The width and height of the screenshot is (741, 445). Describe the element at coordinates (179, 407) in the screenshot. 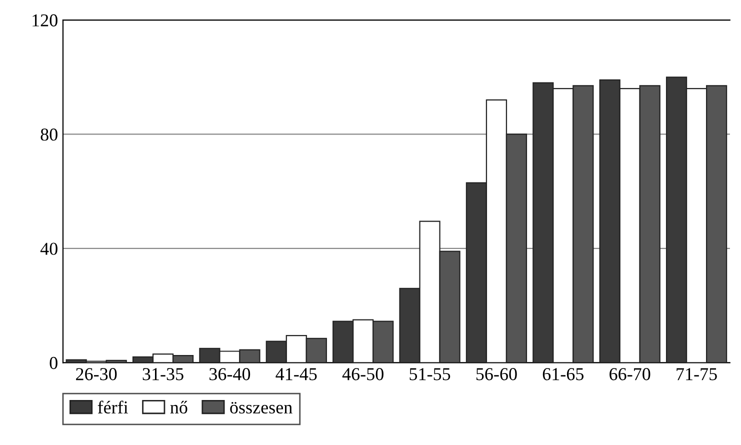

I see `legend-label: nő` at that location.